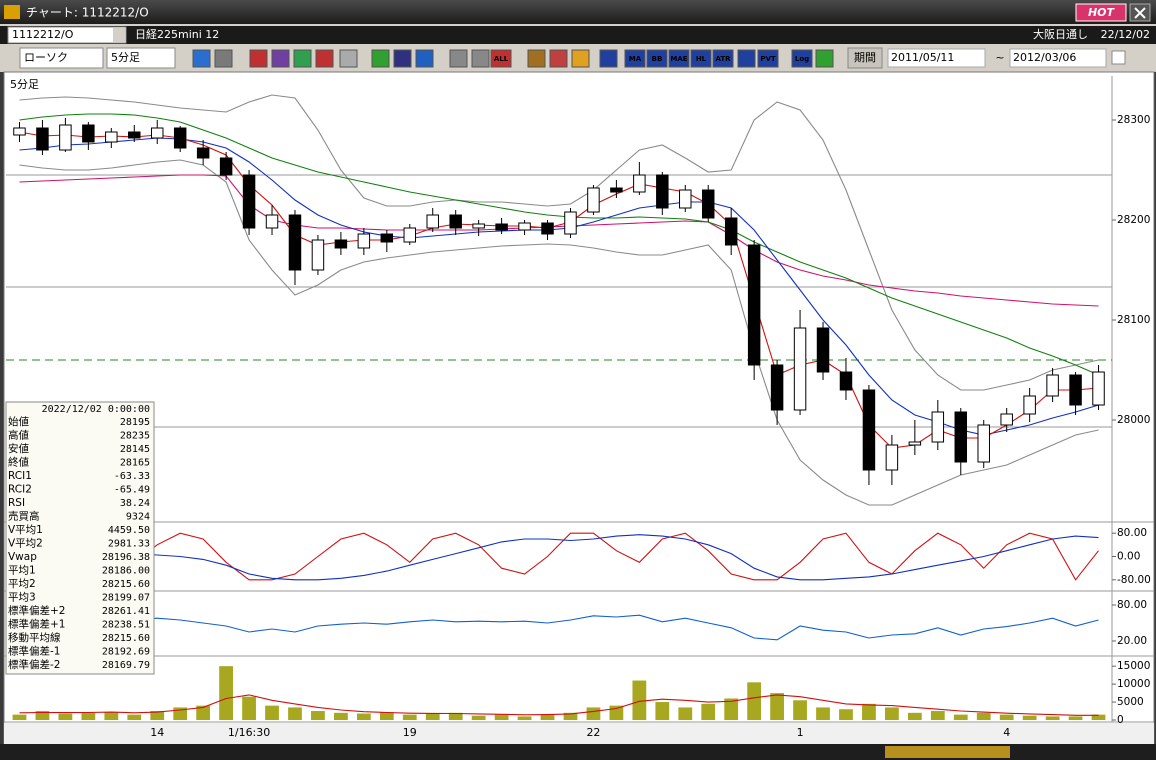  I want to click on tool-button-label: PVT, so click(768, 59).